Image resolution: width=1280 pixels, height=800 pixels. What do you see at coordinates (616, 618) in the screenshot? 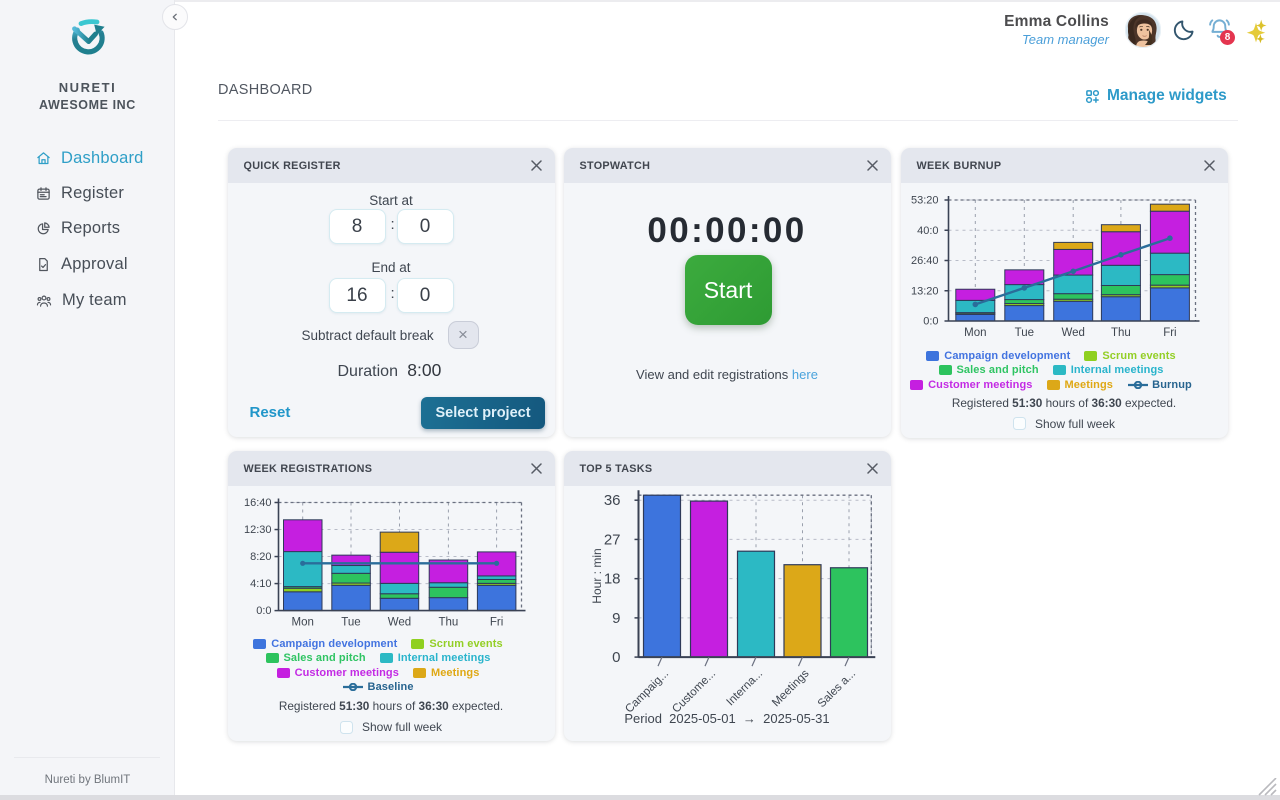
I see `svg-text: 9` at bounding box center [616, 618].